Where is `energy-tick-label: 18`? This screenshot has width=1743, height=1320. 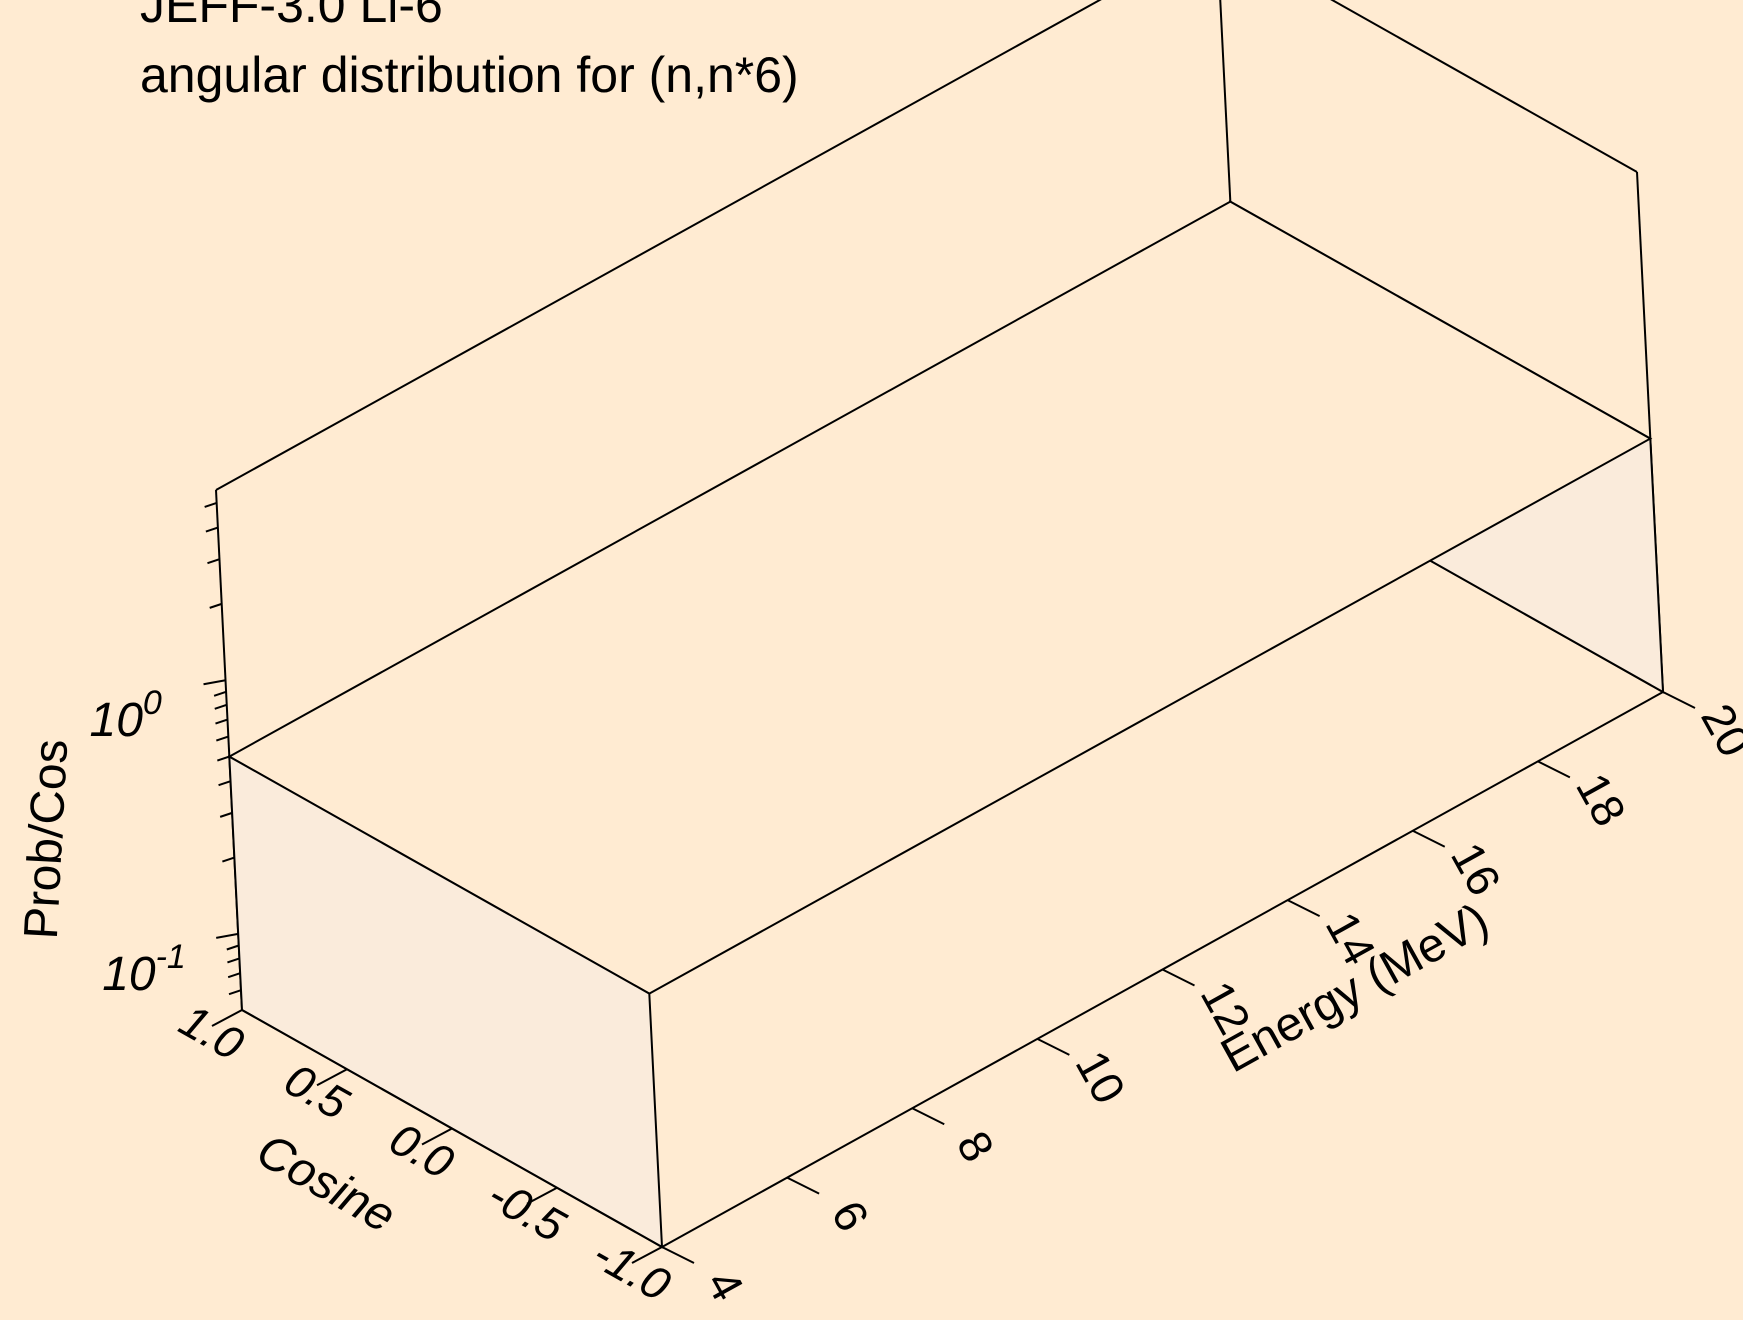
energy-tick-label: 18 is located at coordinates (1601, 800).